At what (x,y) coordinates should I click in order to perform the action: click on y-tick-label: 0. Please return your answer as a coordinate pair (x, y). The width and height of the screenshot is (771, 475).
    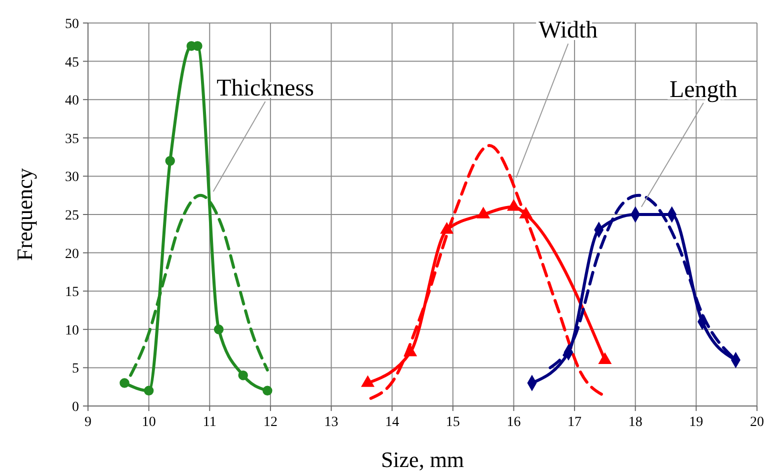
    Looking at the image, I should click on (75, 407).